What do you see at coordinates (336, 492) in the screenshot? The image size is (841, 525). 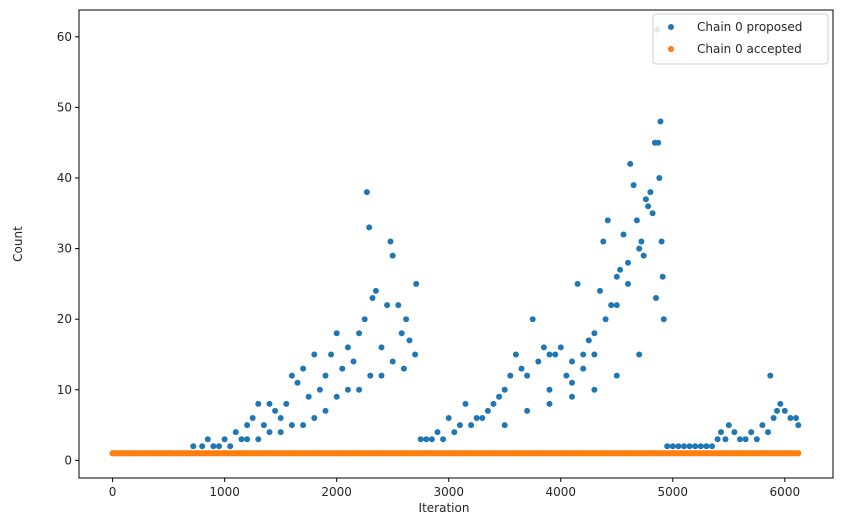 I see `x-tick-label: 2000` at bounding box center [336, 492].